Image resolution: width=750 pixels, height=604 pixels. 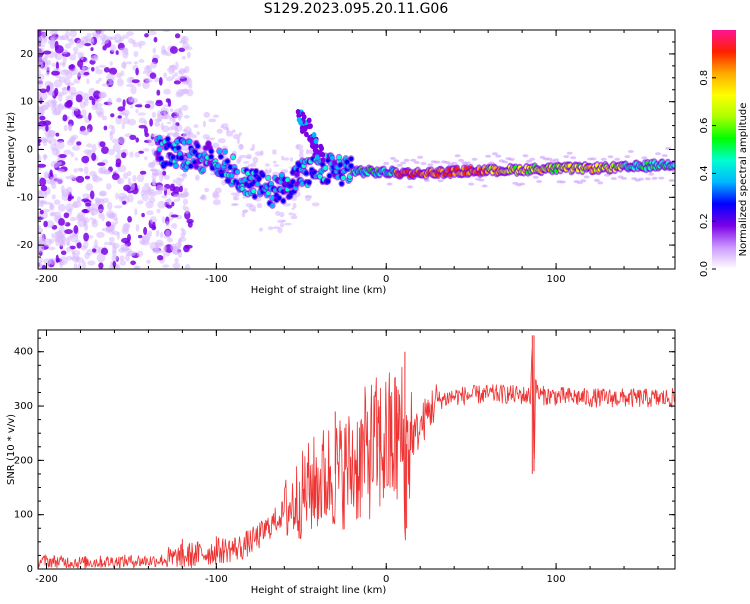 I want to click on x-tick-label: 100, so click(x=556, y=579).